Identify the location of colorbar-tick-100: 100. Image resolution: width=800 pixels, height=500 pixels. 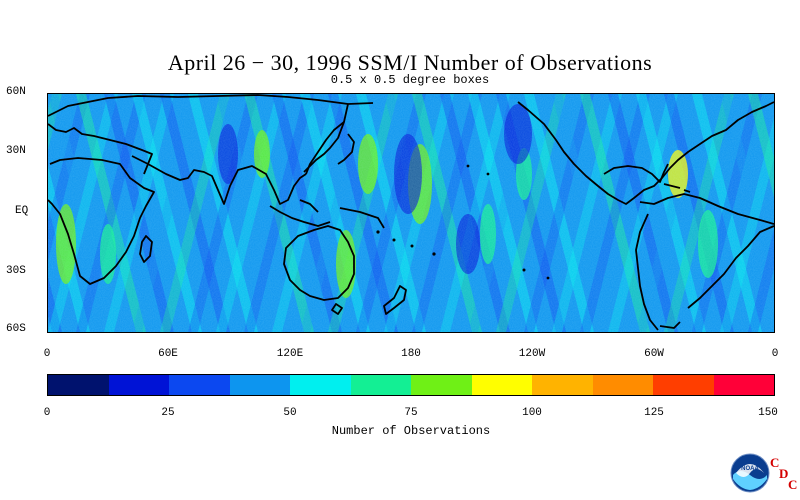
(532, 413).